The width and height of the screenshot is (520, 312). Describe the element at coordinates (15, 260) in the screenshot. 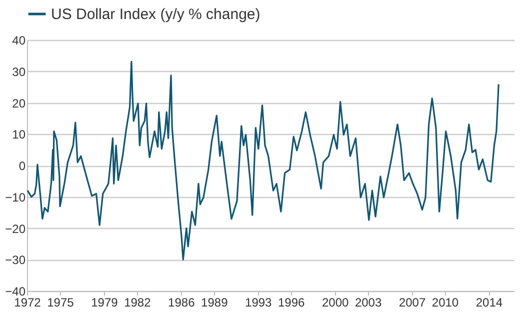

I see `y-tick-label: −30` at that location.